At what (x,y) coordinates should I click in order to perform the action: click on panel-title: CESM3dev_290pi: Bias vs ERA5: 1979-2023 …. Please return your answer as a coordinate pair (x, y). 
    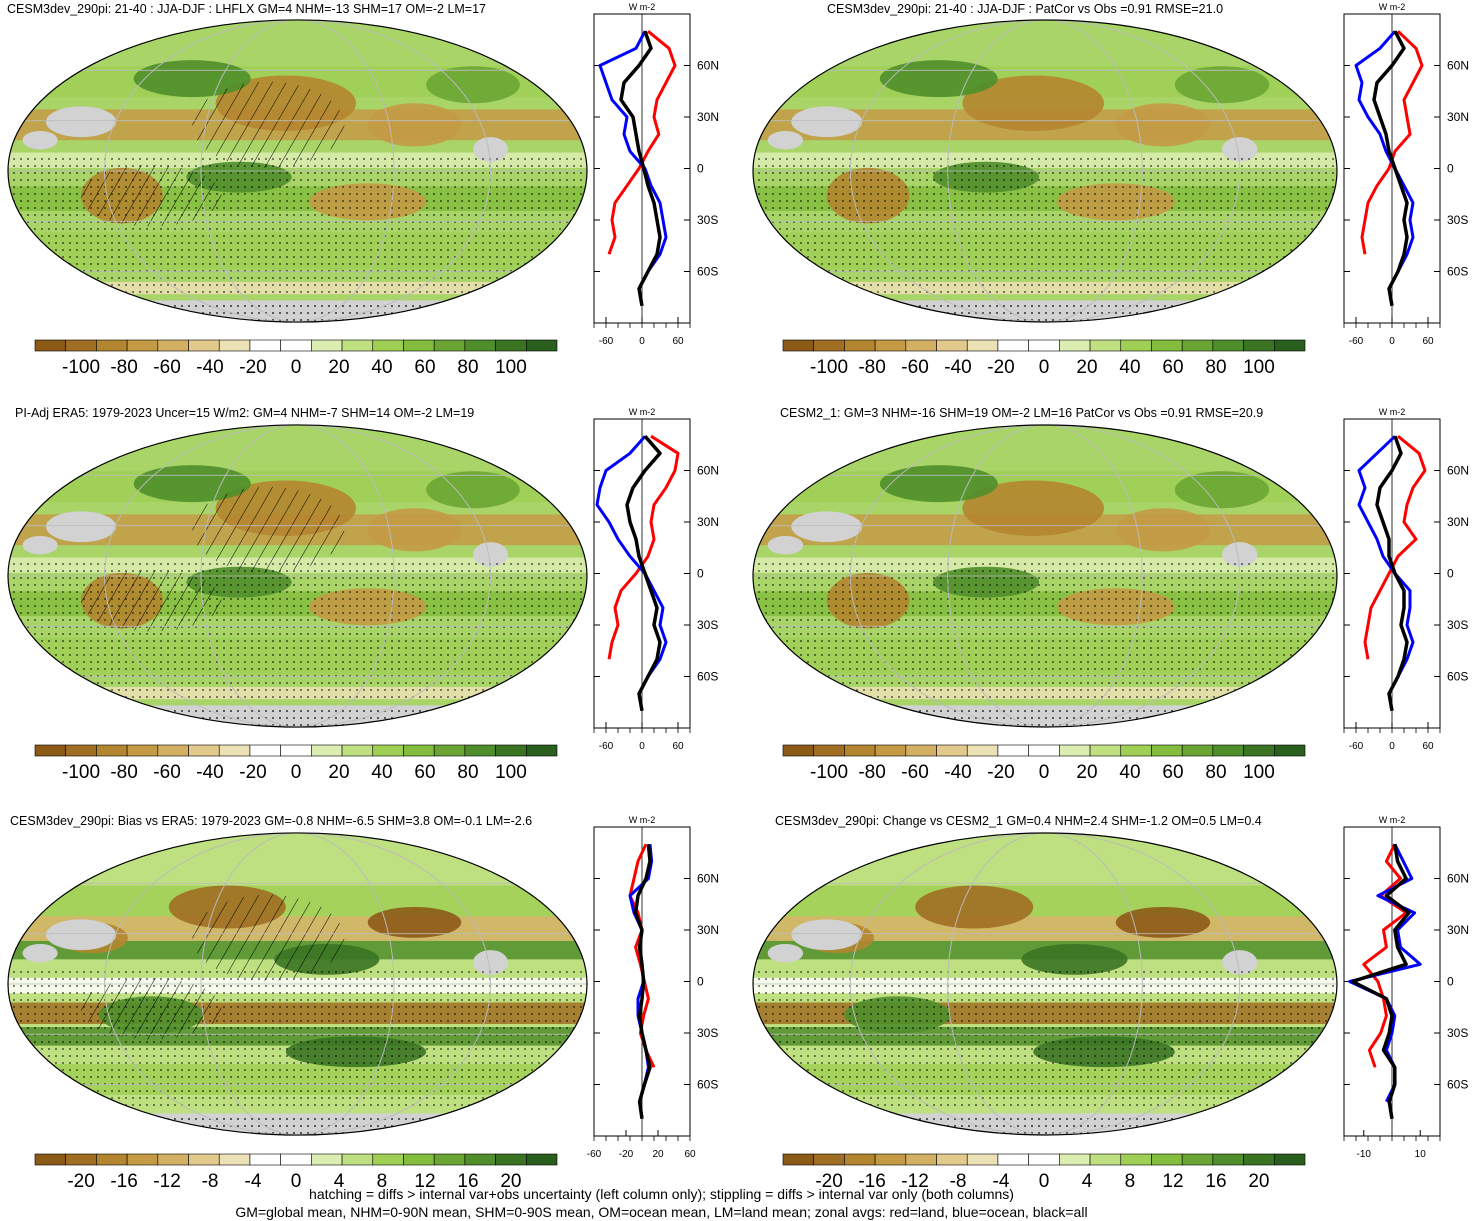
    Looking at the image, I should click on (271, 821).